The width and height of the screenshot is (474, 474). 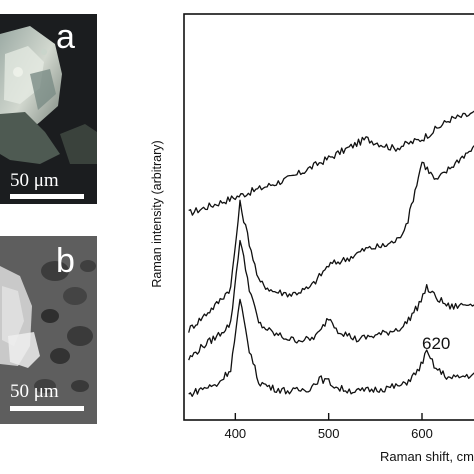 I want to click on scale-bar-label-b: 50 μm, so click(x=34, y=391).